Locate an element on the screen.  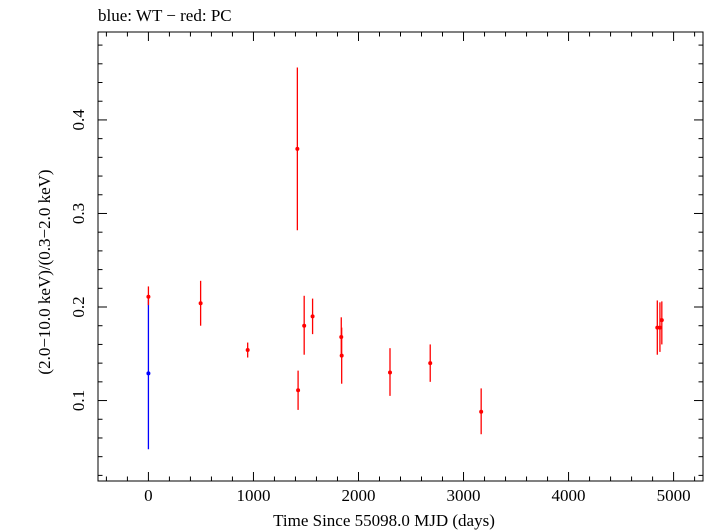
x-tick-label: 3000 is located at coordinates (464, 495).